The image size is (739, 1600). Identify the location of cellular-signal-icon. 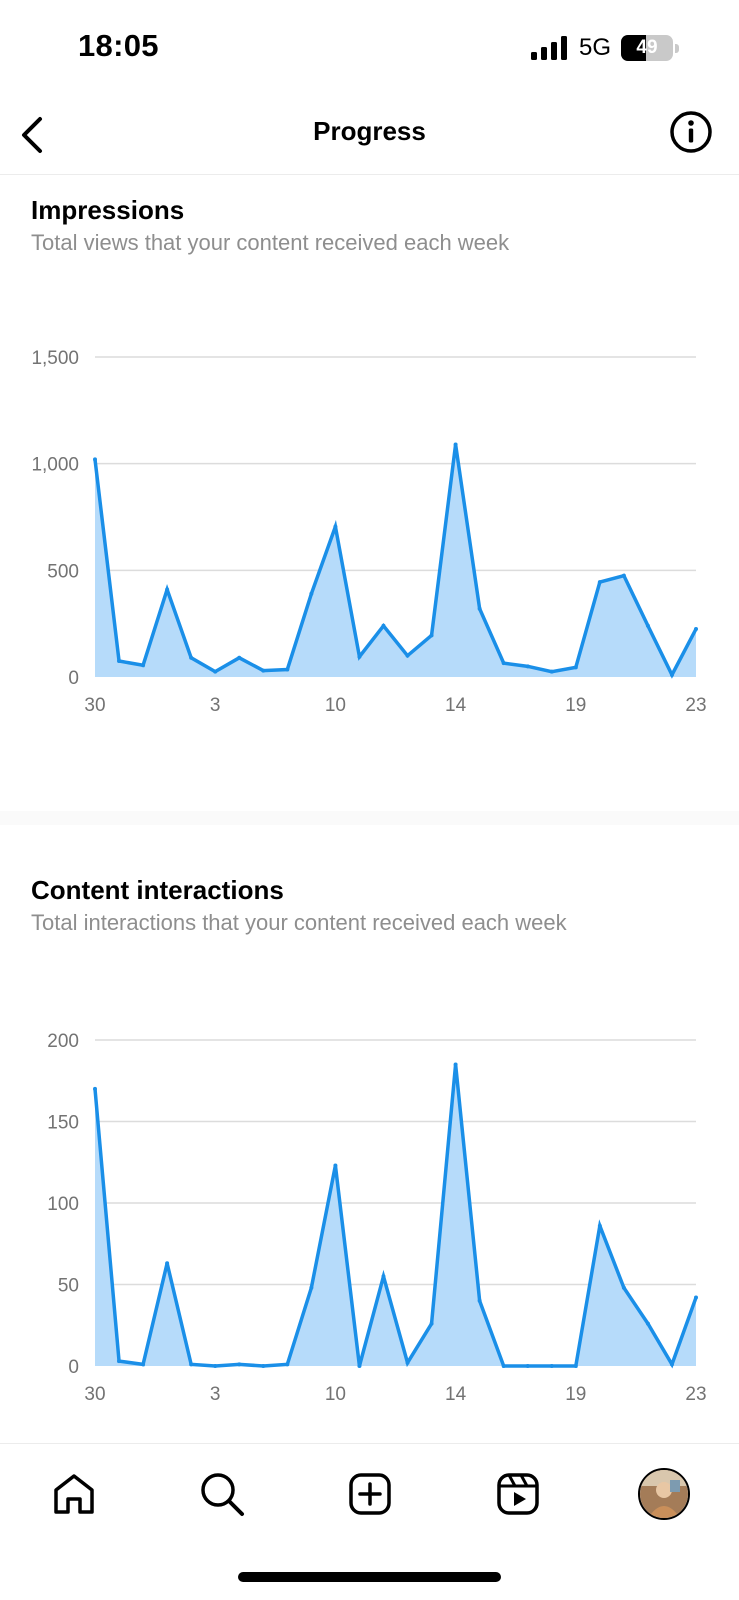
(548, 48).